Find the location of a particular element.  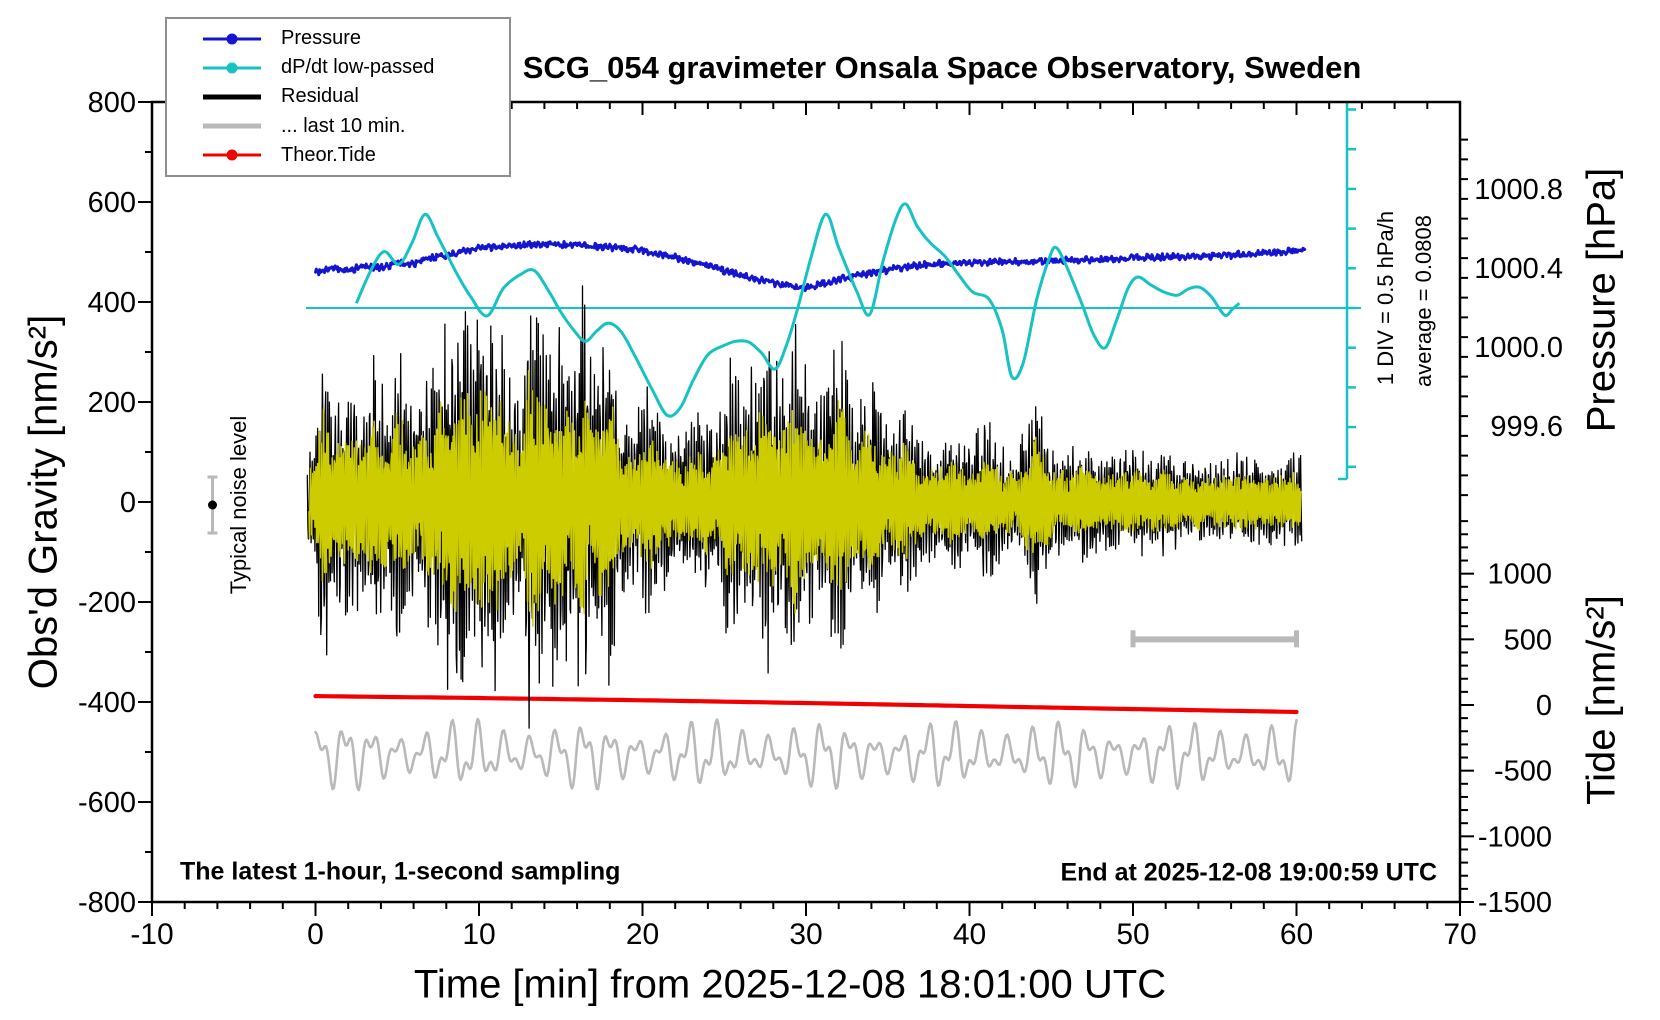

pressure-axis-label: Pressure [hPa] is located at coordinates (1601, 300).